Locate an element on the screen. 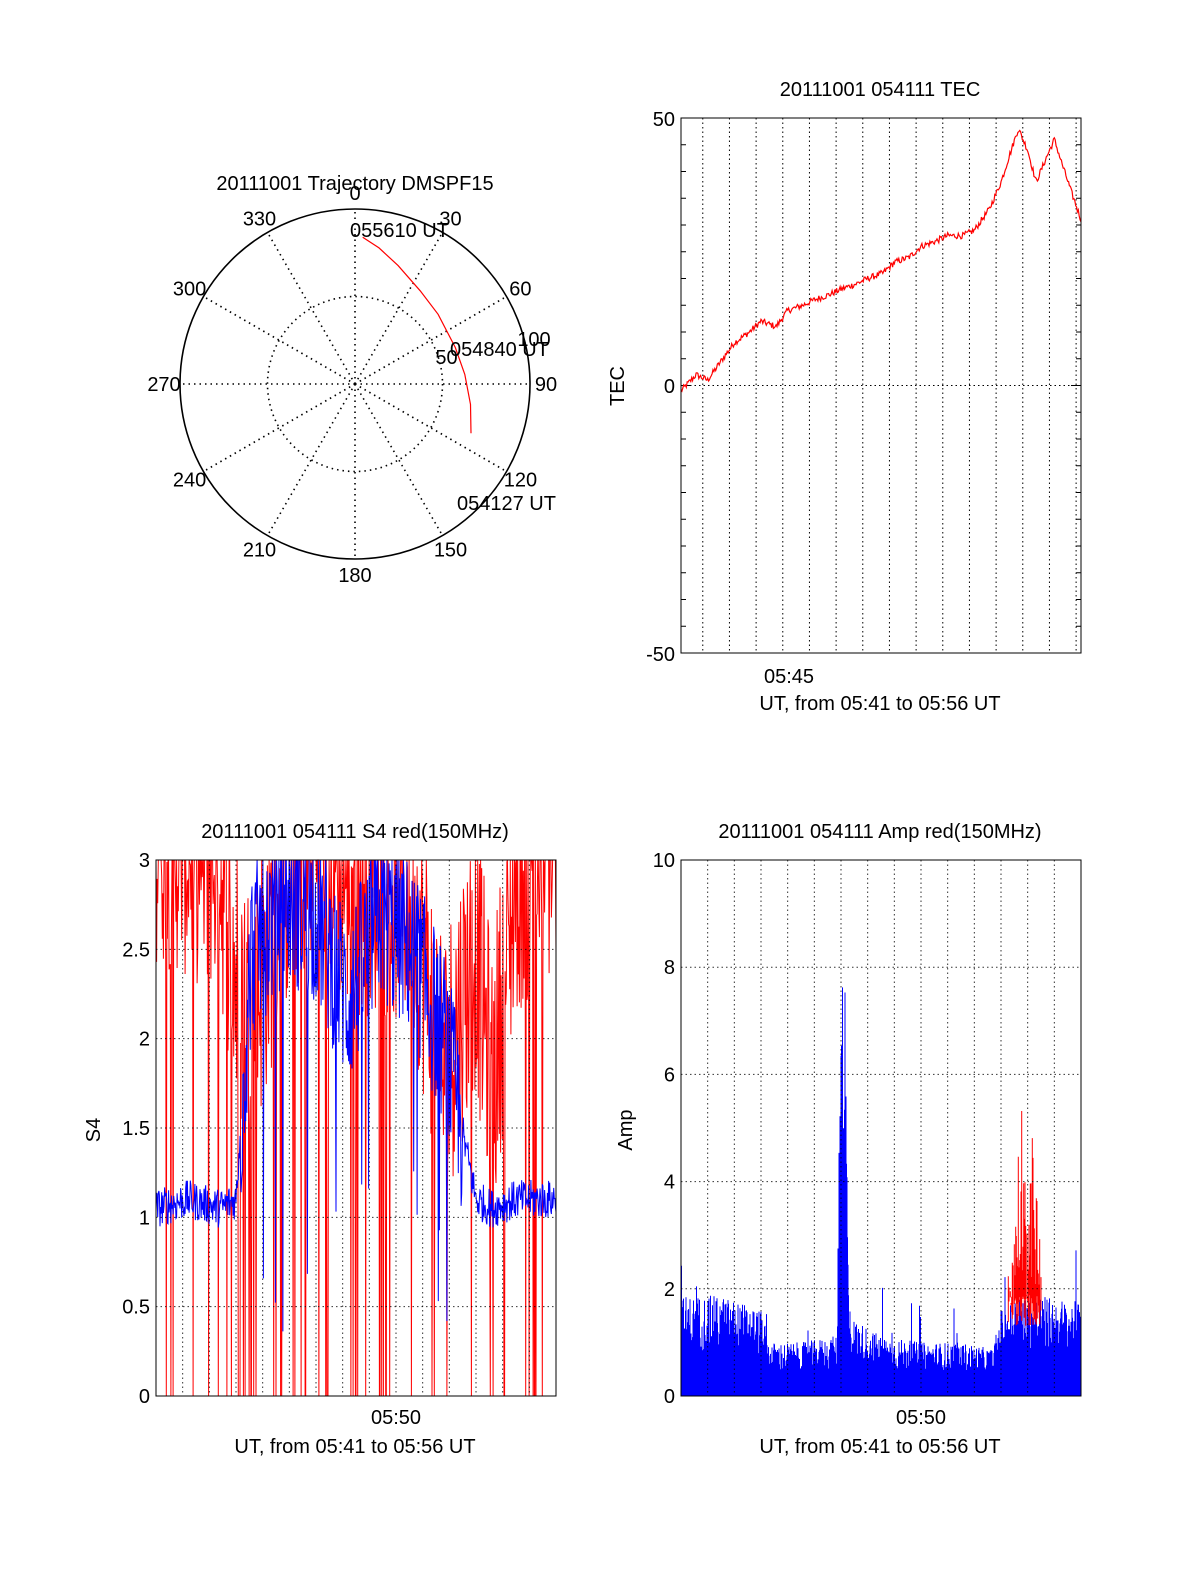 Image resolution: width=1200 pixels, height=1575 pixels. s4-ytick-label: 0 is located at coordinates (144, 1397).